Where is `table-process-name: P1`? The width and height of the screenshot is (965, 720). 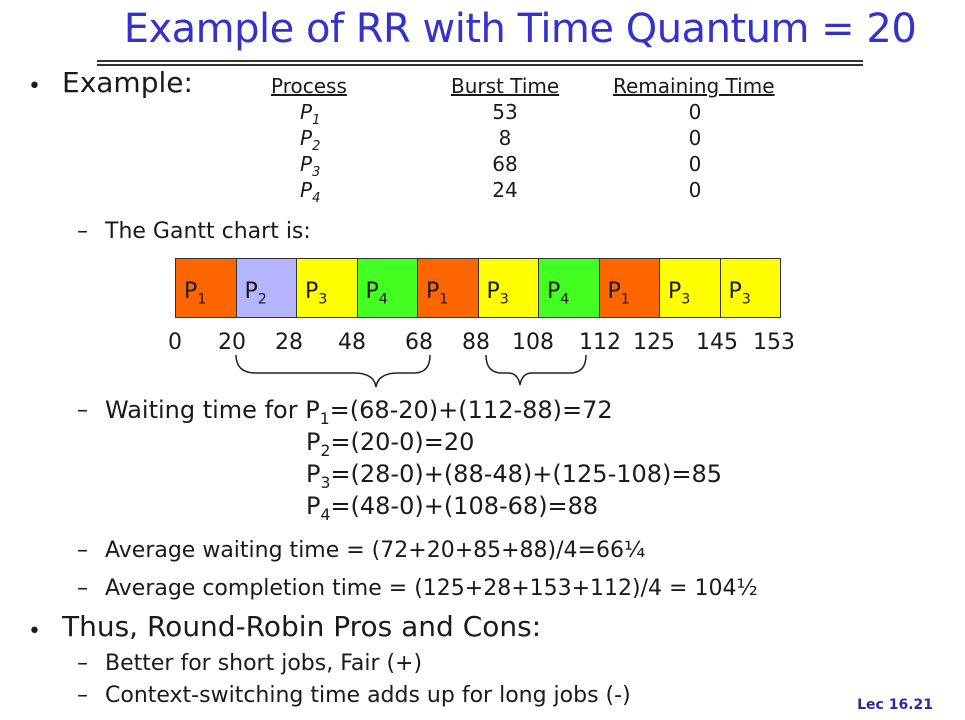
table-process-name: P1 is located at coordinates (310, 114).